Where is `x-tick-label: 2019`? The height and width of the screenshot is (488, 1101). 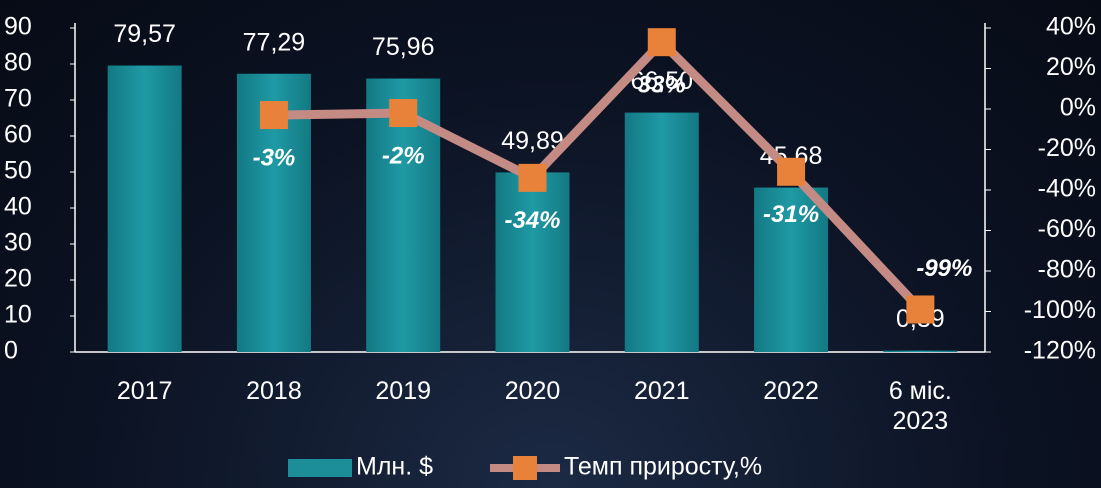
x-tick-label: 2019 is located at coordinates (403, 391).